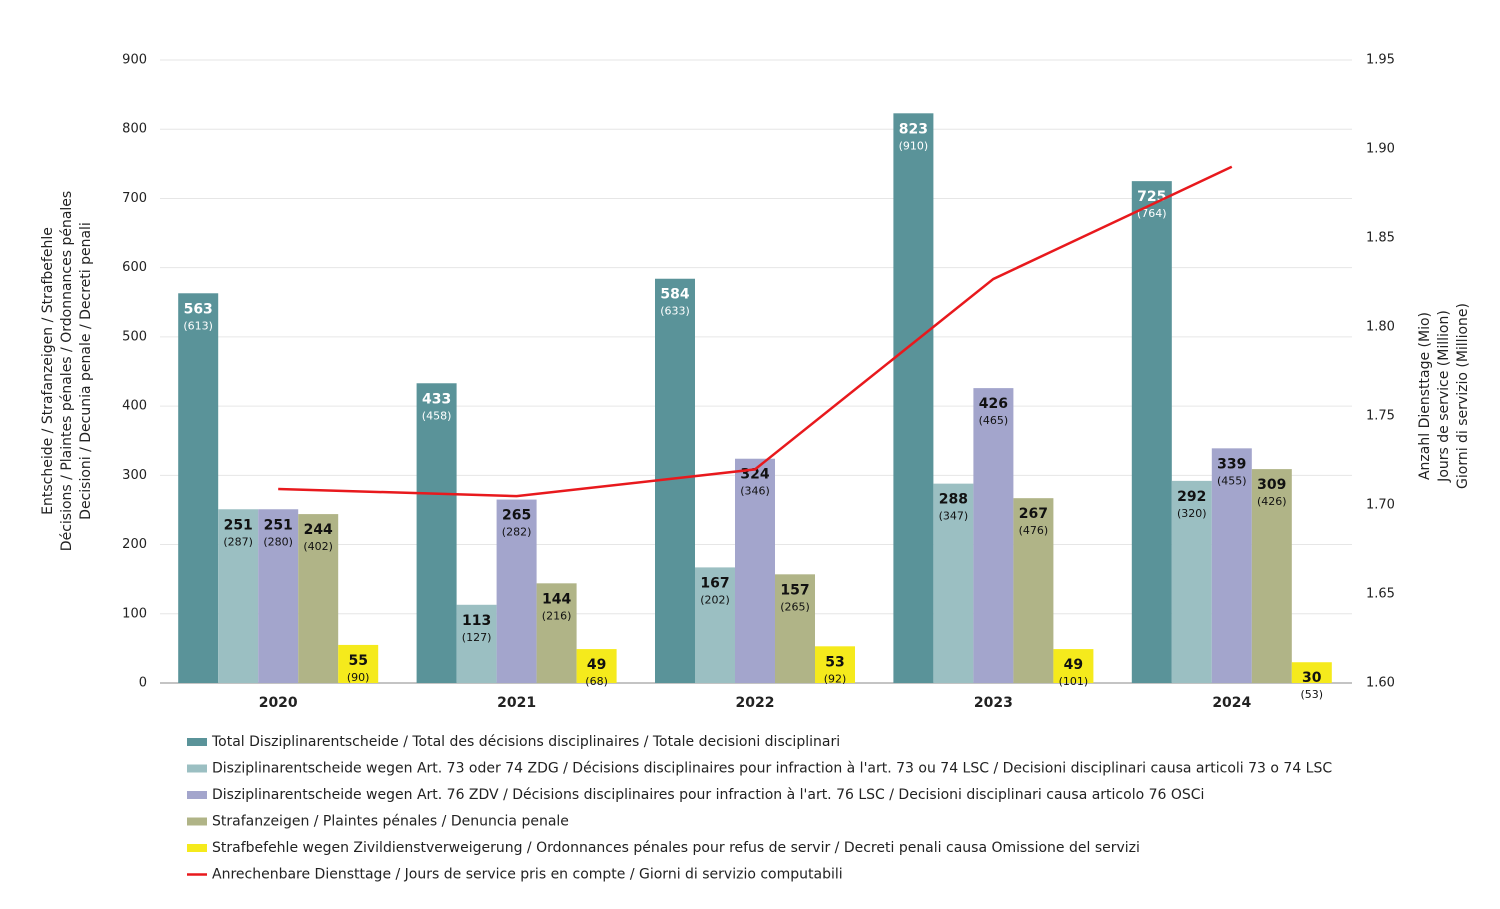 This screenshot has width=1500, height=909. Describe the element at coordinates (436, 399) in the screenshot. I see `value-label: 433` at that location.